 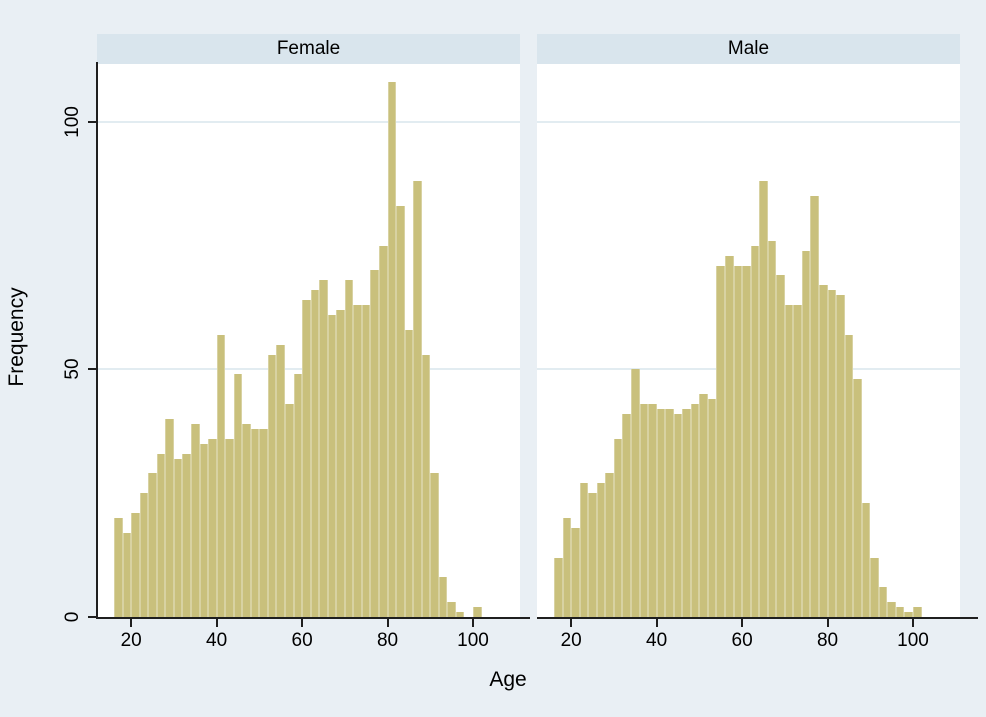 What do you see at coordinates (387, 640) in the screenshot?
I see `x-tick-label-80: 80` at bounding box center [387, 640].